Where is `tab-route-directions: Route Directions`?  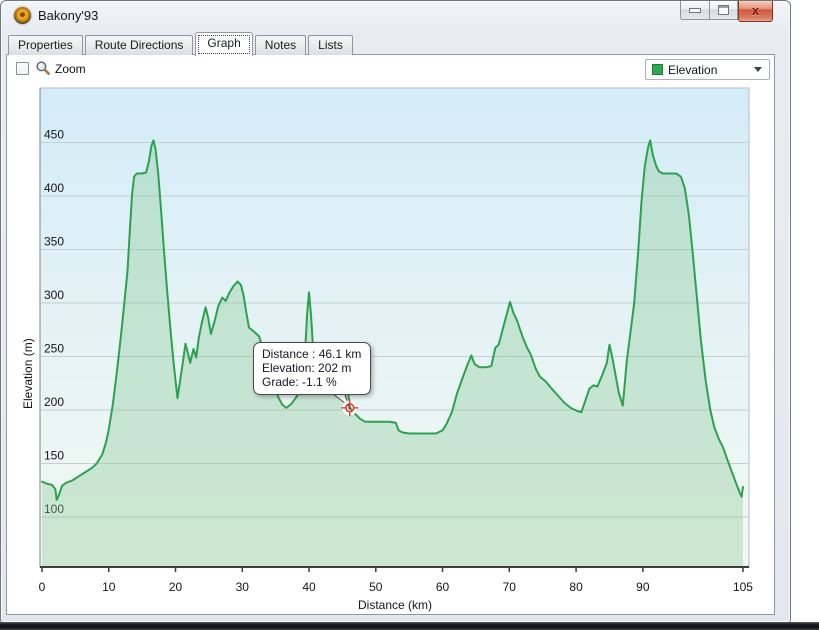 tab-route-directions: Route Directions is located at coordinates (139, 45).